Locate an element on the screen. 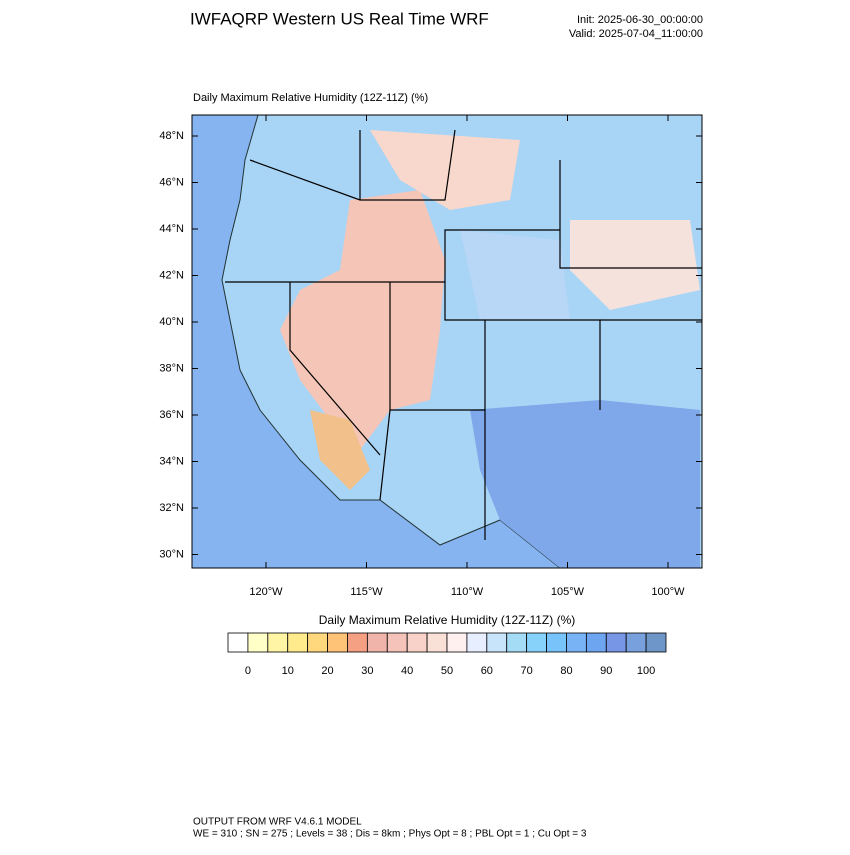 The image size is (850, 855). lon-label: 110°W is located at coordinates (467, 592).